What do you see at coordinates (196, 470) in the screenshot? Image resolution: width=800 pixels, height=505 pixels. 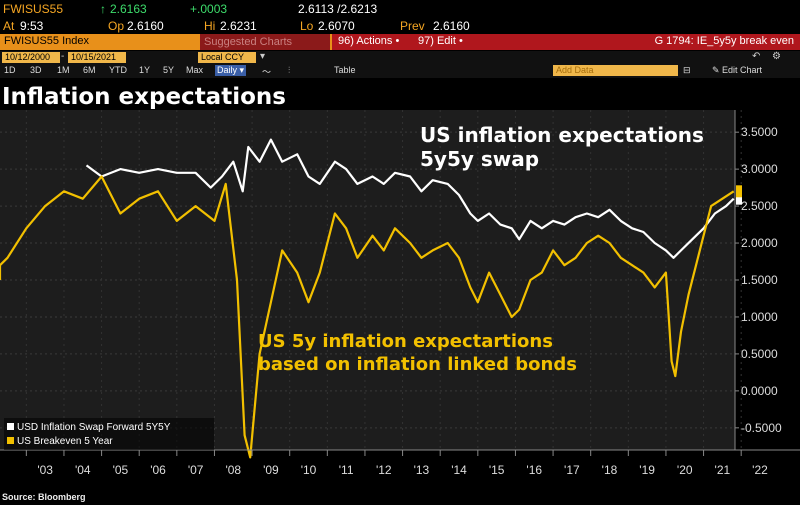 I see `x-tick-label: '07` at bounding box center [196, 470].